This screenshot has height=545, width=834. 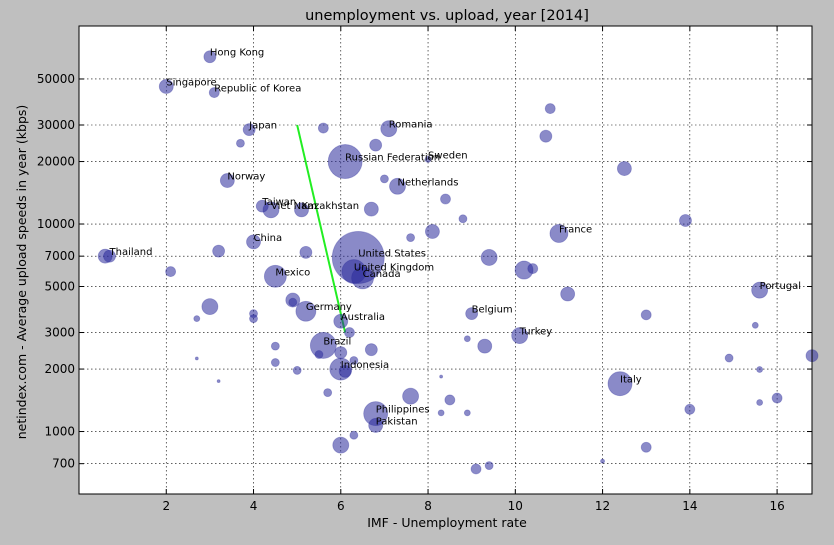 What do you see at coordinates (56, 162) in the screenshot?
I see `y-tick-label: 20000` at bounding box center [56, 162].